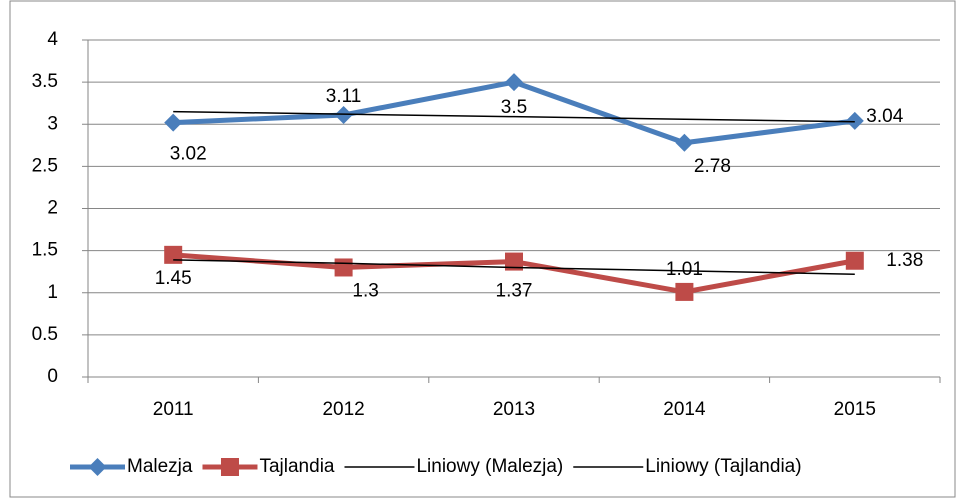 The width and height of the screenshot is (960, 504). What do you see at coordinates (489, 466) in the screenshot?
I see `legend-label: Liniowy (Malezja)` at bounding box center [489, 466].